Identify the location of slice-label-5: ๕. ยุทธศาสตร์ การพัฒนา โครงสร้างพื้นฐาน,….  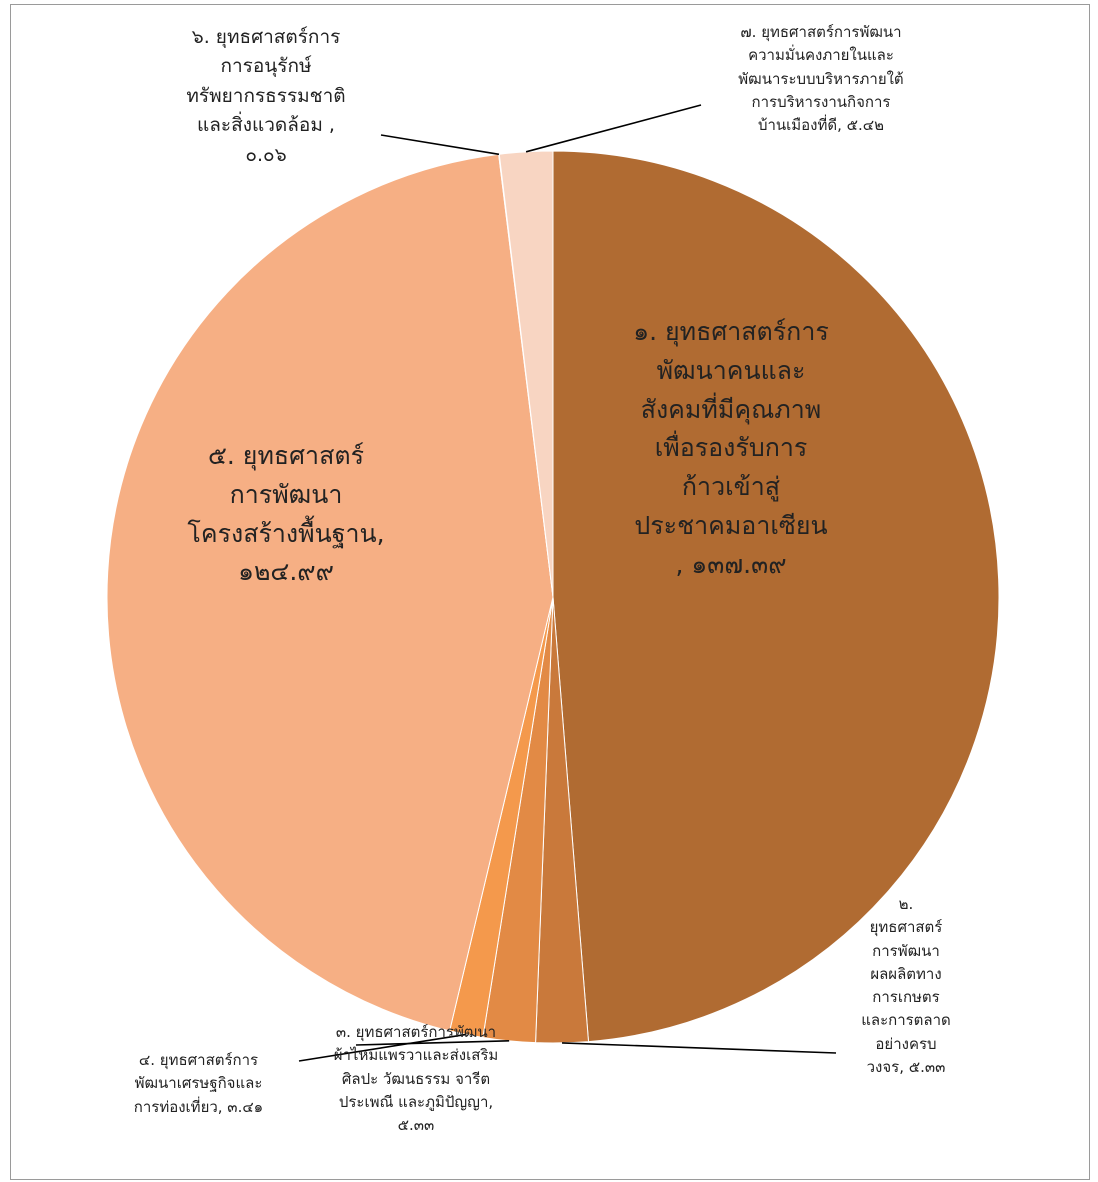
(286, 514).